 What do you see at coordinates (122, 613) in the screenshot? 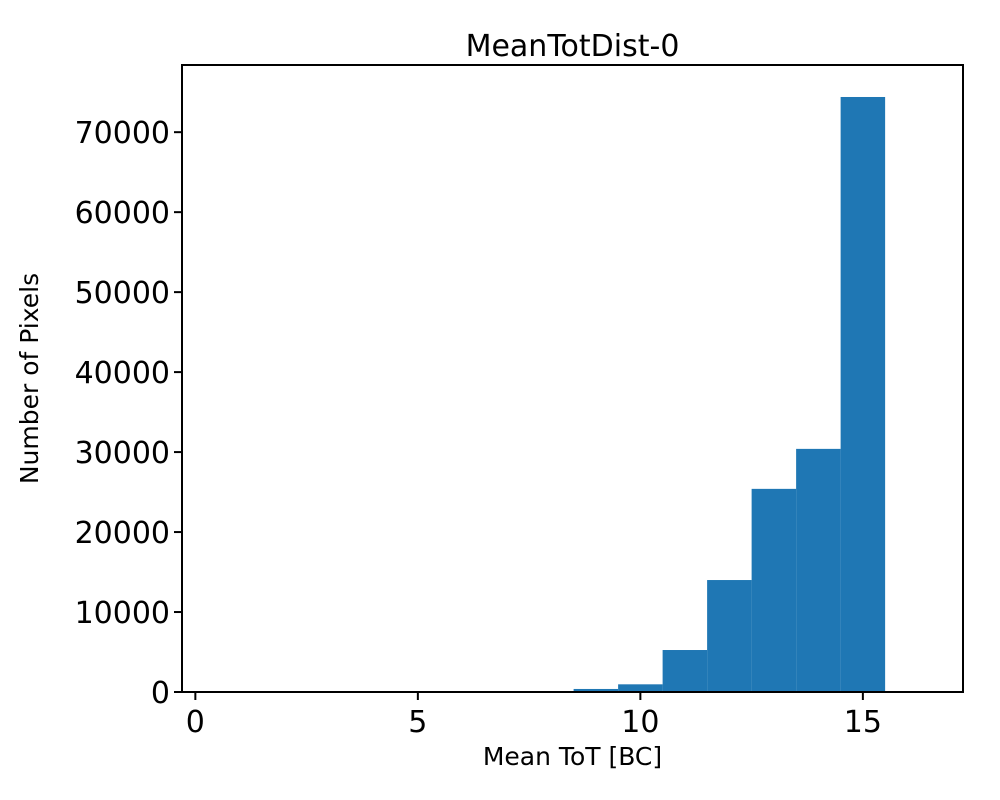
I see `y-tick-label: 10000` at bounding box center [122, 613].